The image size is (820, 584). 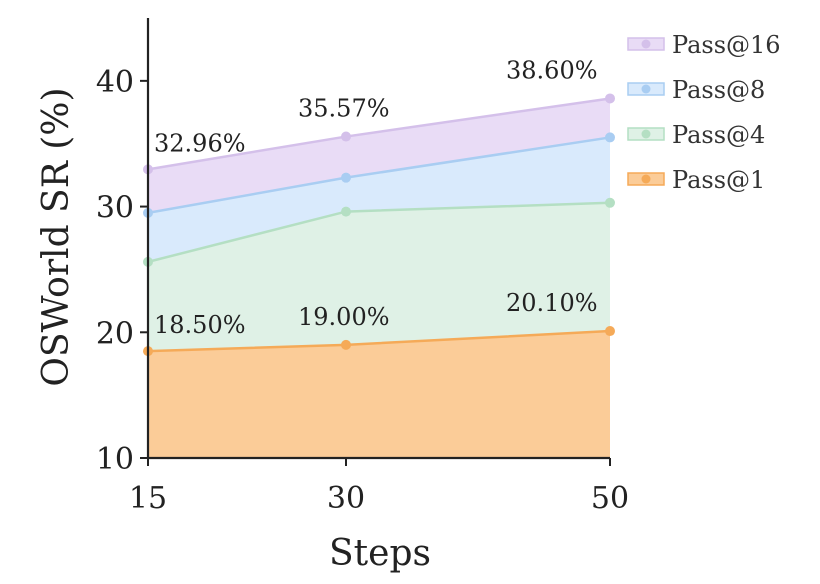 I want to click on y-tick-label-20: 20, so click(x=115, y=333).